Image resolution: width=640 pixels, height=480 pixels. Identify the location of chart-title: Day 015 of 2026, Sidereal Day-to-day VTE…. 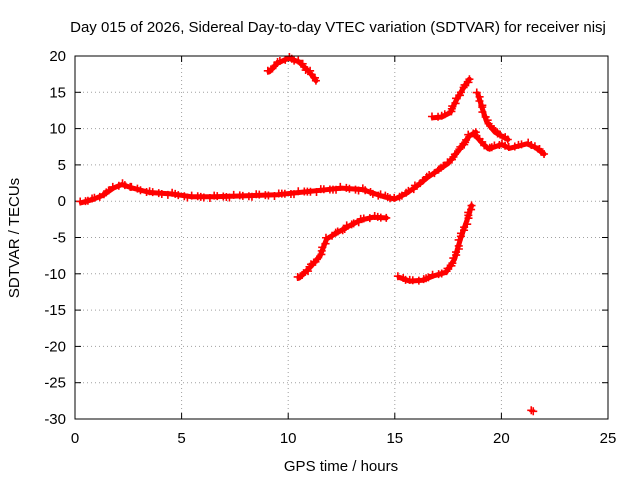
(338, 27).